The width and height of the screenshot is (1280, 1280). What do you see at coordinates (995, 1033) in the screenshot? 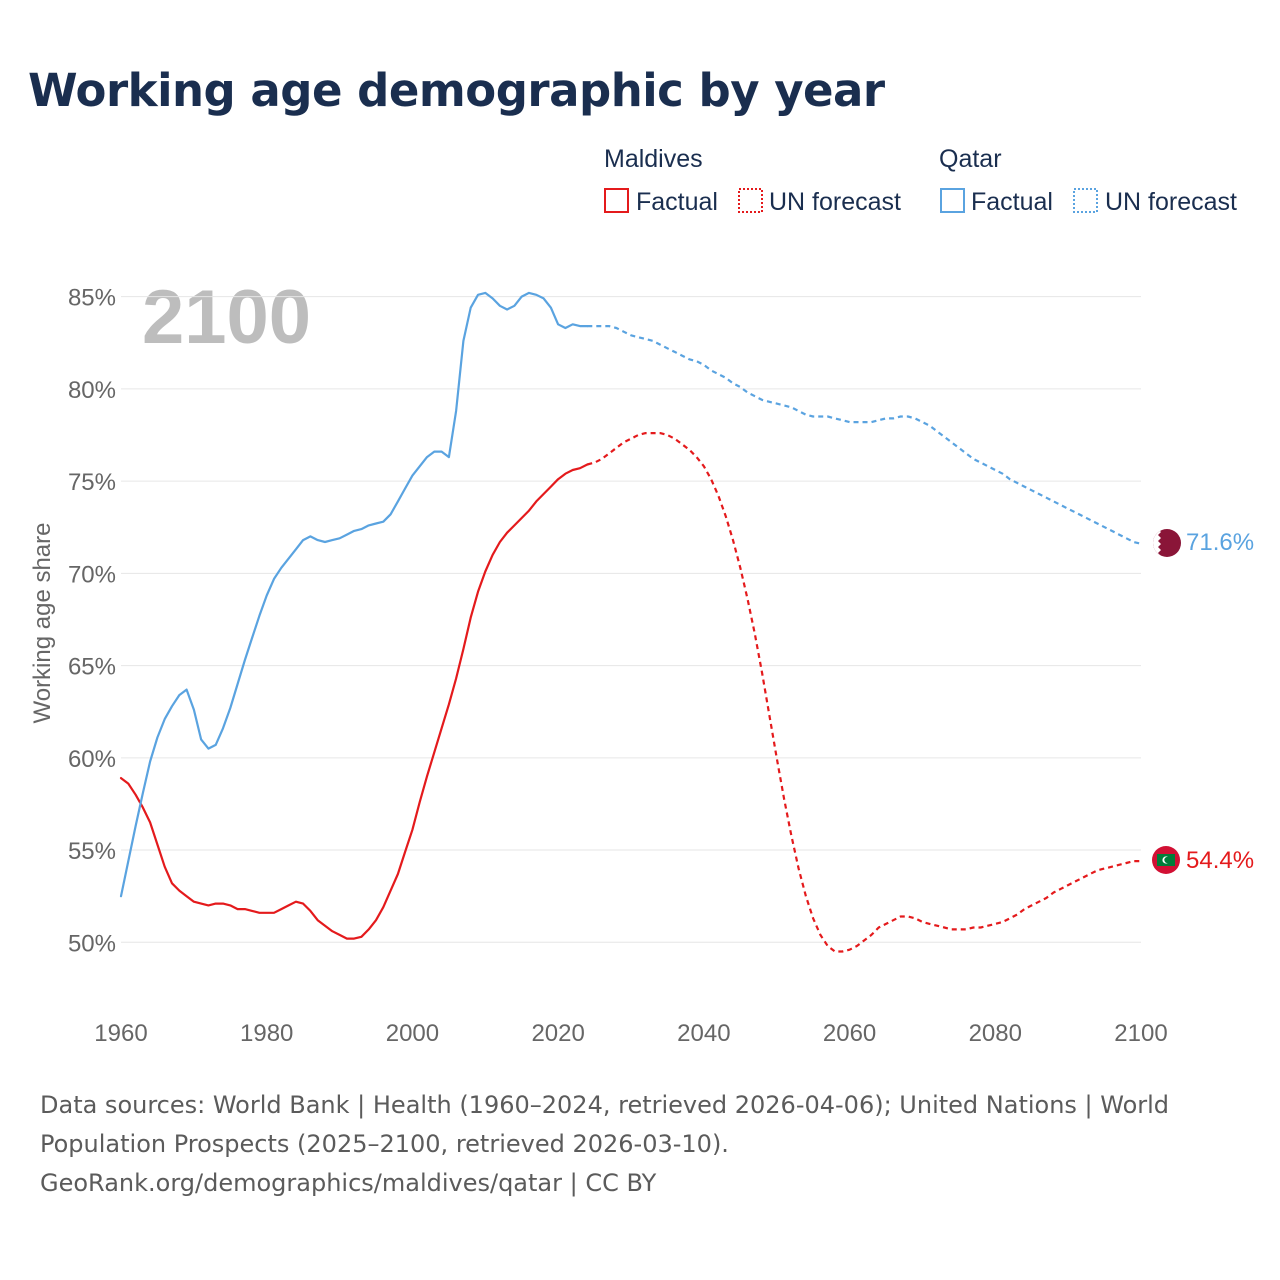
I see `x-tick-label: 2080` at bounding box center [995, 1033].